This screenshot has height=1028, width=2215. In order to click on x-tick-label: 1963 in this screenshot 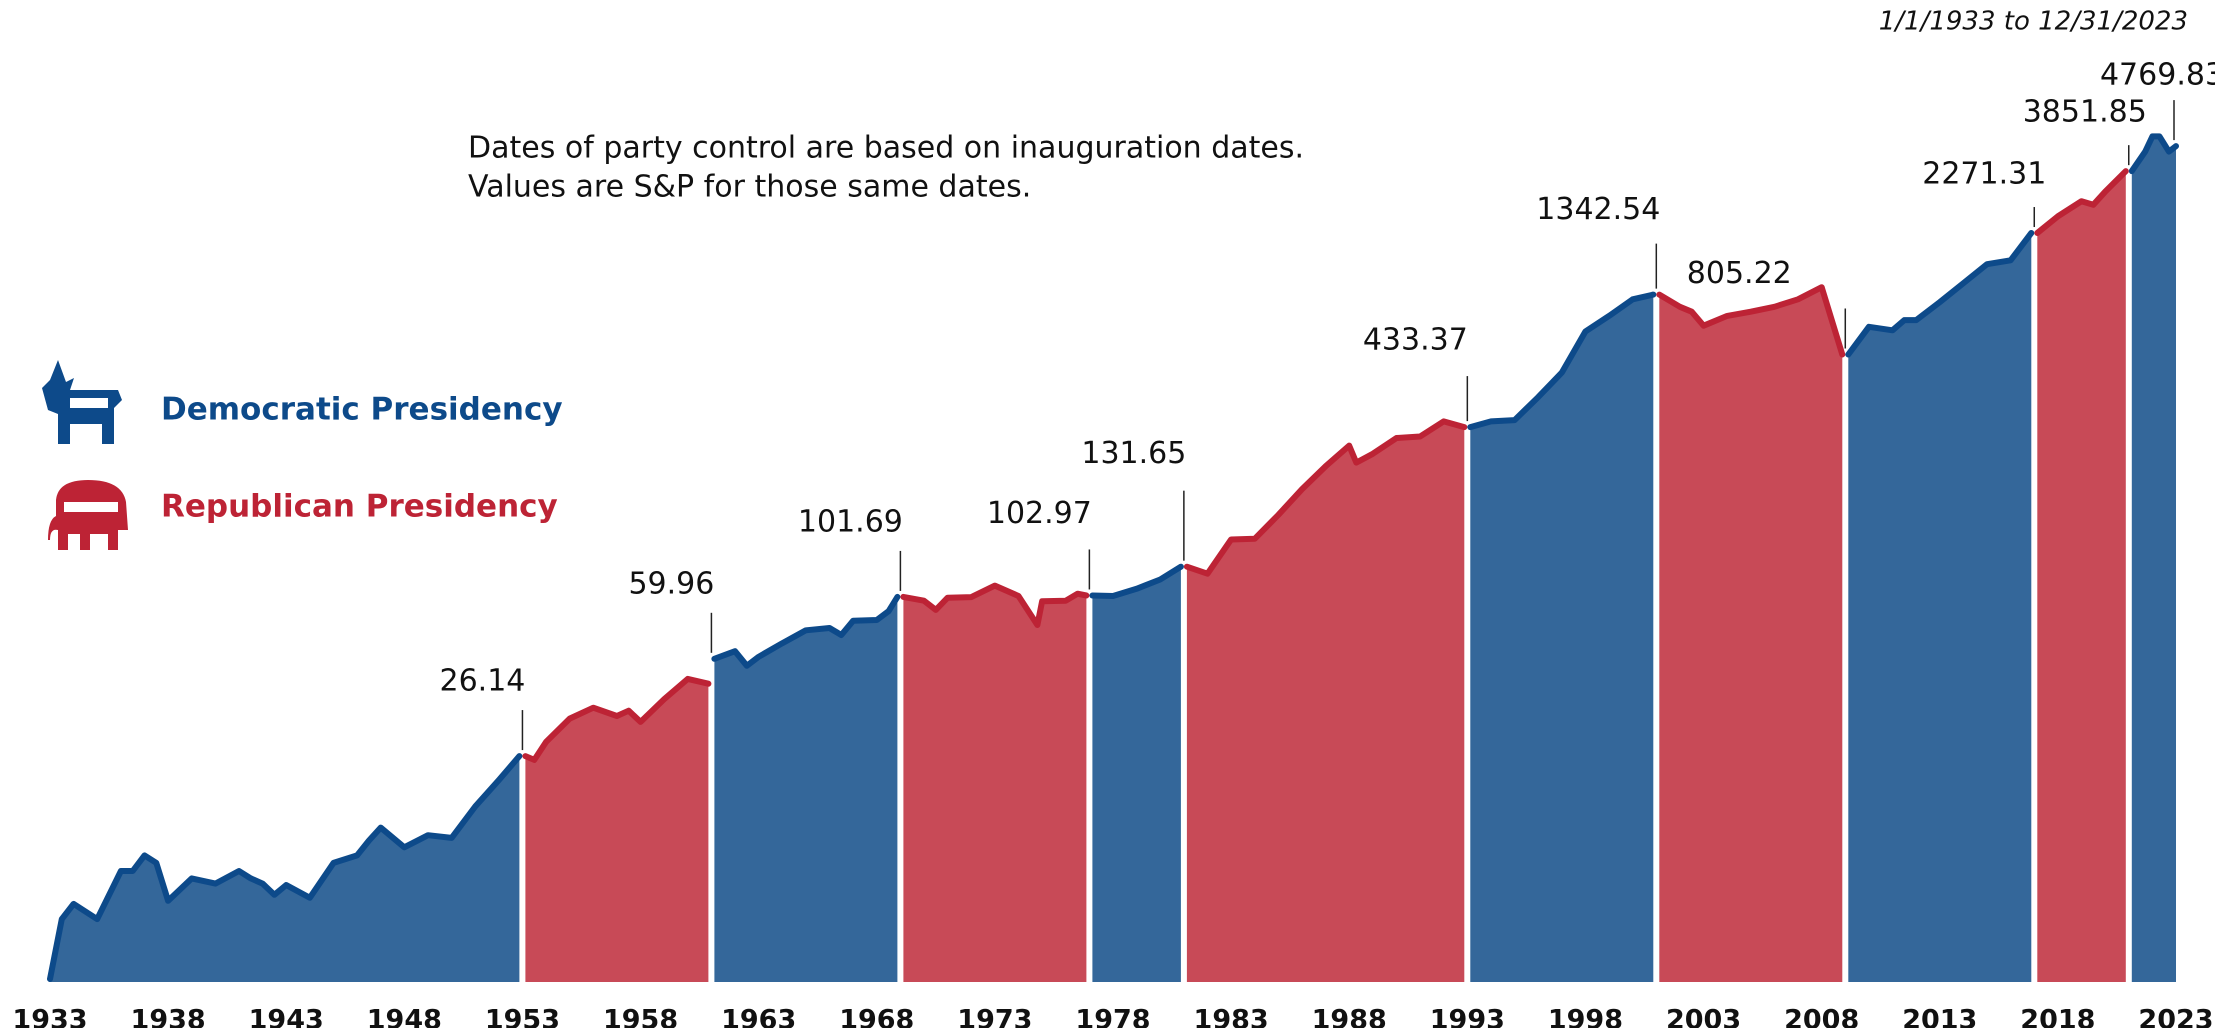, I will do `click(758, 1016)`.